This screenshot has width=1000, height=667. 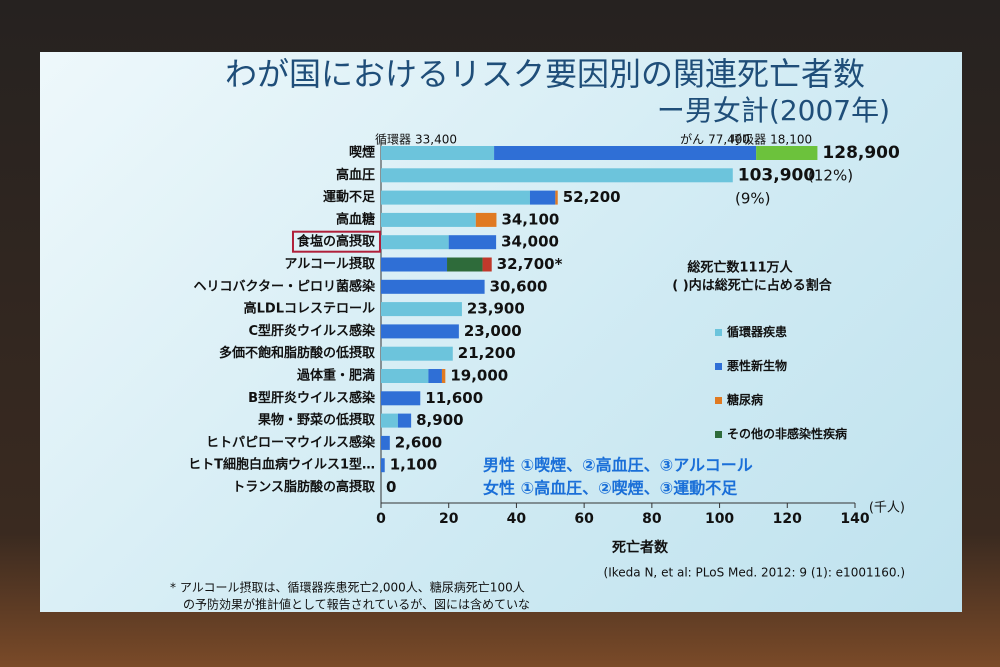 What do you see at coordinates (312, 331) in the screenshot?
I see `y-tick-label: C型肝炎ウイルス感染` at bounding box center [312, 331].